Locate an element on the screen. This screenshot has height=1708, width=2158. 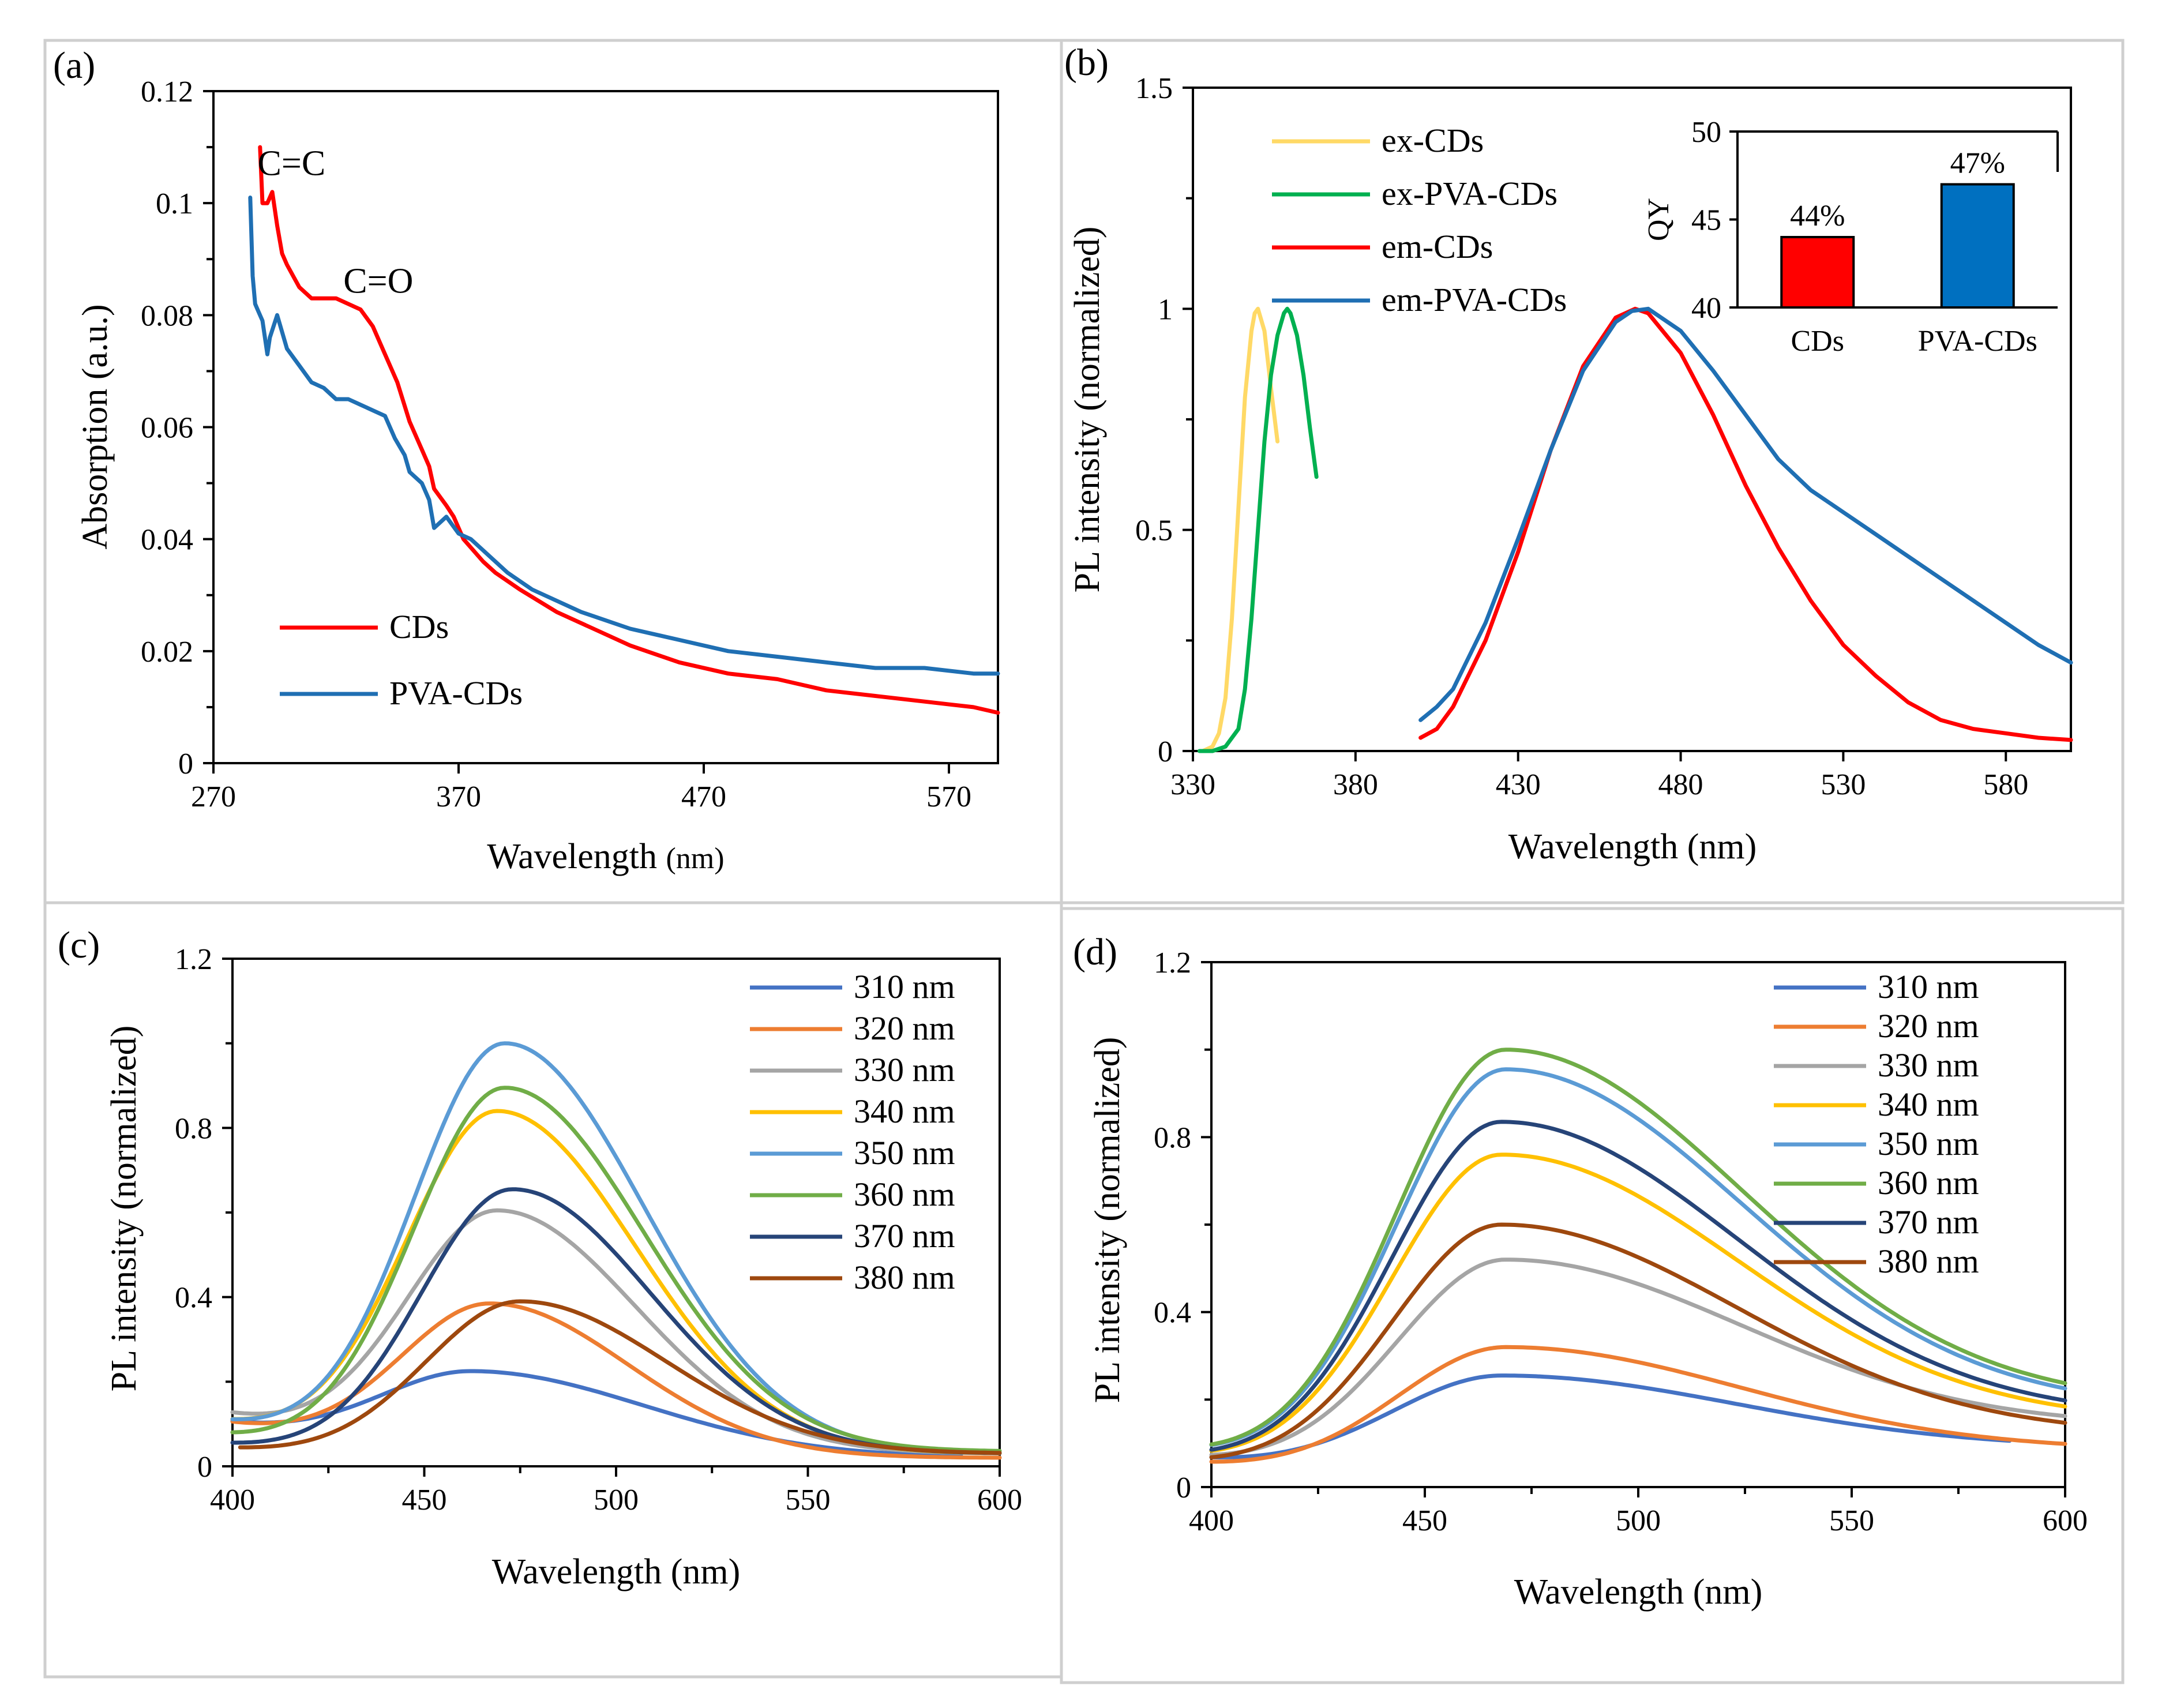
y-tick-label: 0.02 is located at coordinates (167, 653).